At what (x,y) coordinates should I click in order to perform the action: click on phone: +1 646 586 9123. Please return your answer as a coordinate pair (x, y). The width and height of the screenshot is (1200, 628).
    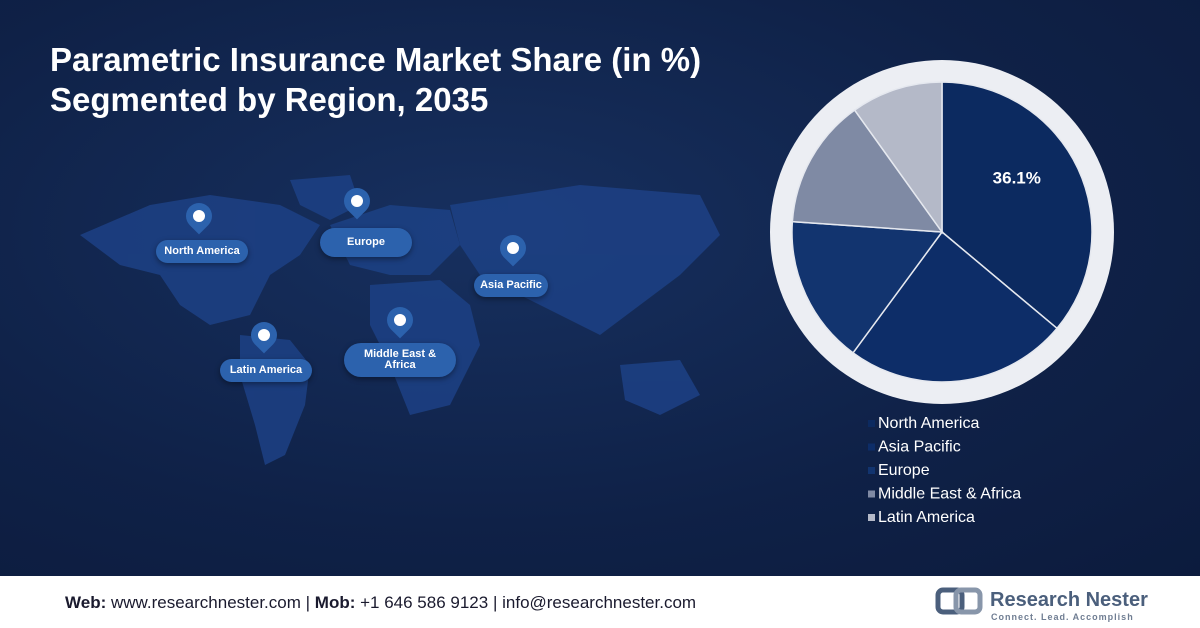
    Looking at the image, I should click on (424, 602).